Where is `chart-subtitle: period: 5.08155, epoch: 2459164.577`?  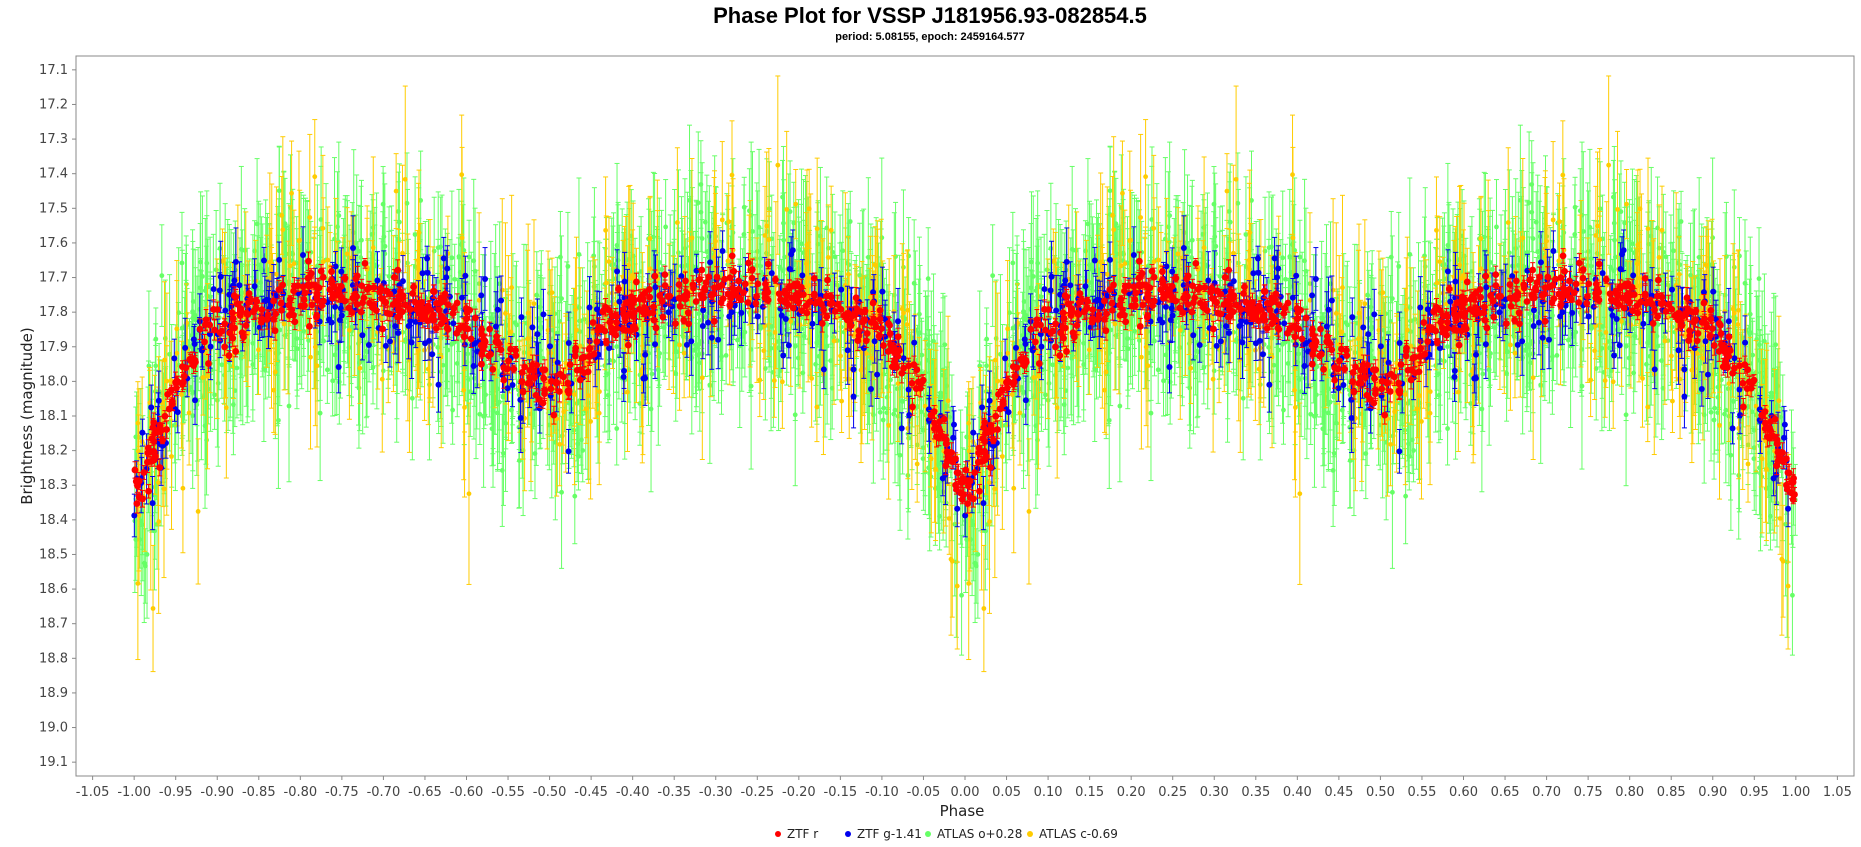
chart-subtitle: period: 5.08155, epoch: 2459164.577 is located at coordinates (930, 37).